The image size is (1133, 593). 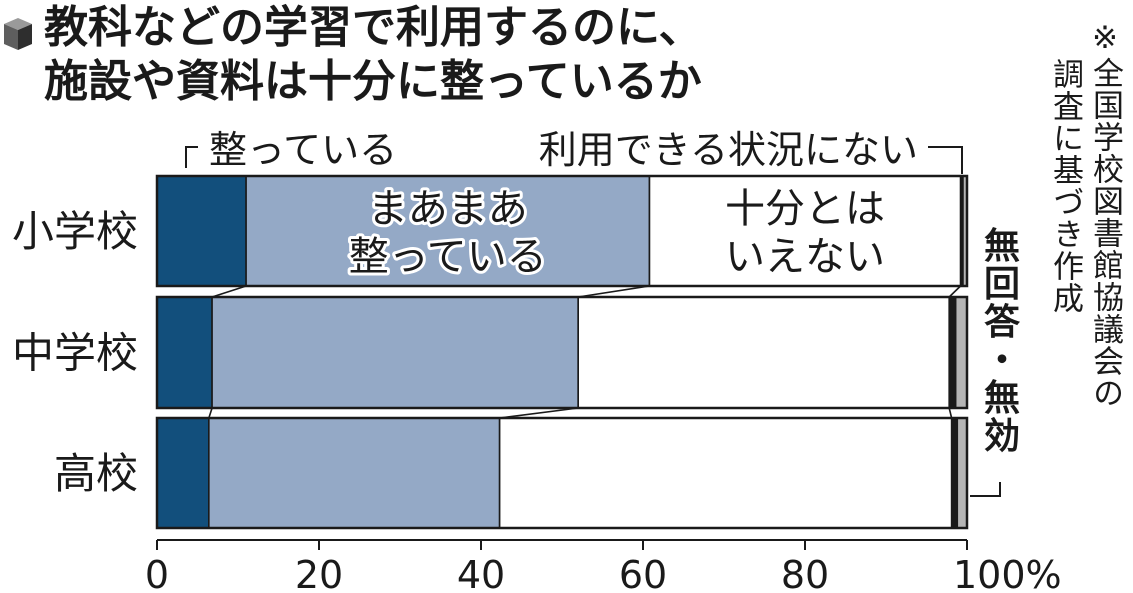 What do you see at coordinates (954, 473) in the screenshot?
I see `bar-3-unavailable` at bounding box center [954, 473].